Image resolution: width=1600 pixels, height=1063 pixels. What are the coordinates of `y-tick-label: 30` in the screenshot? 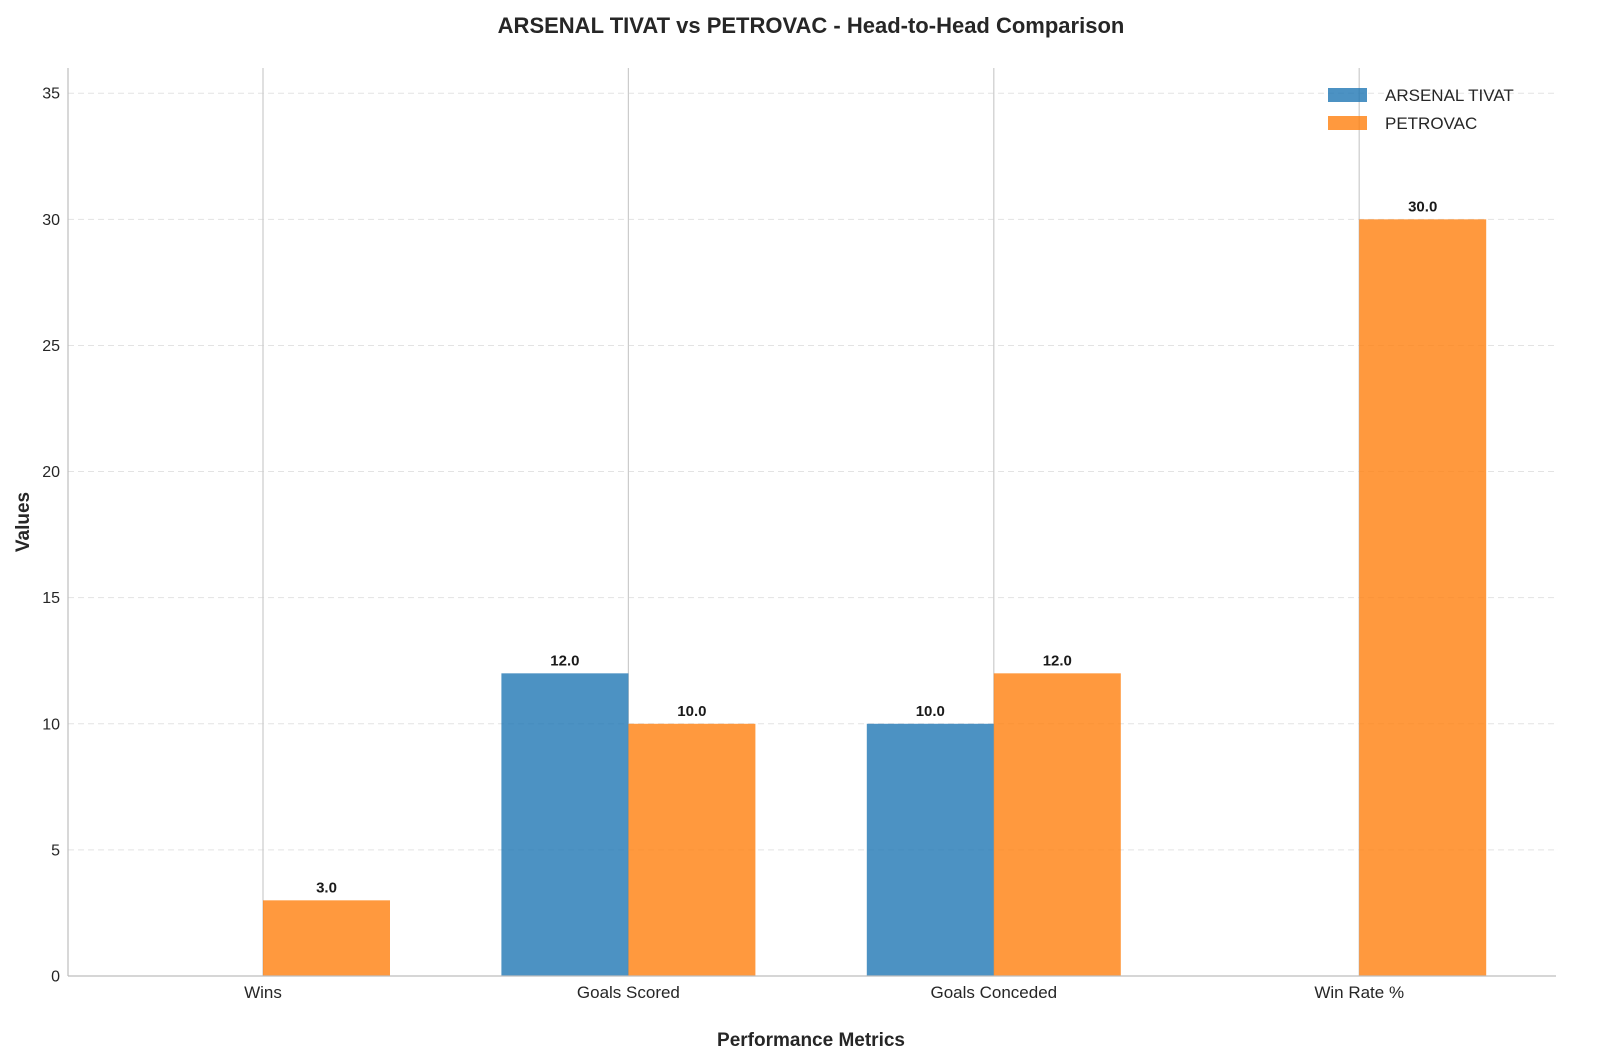 It's located at (51, 220).